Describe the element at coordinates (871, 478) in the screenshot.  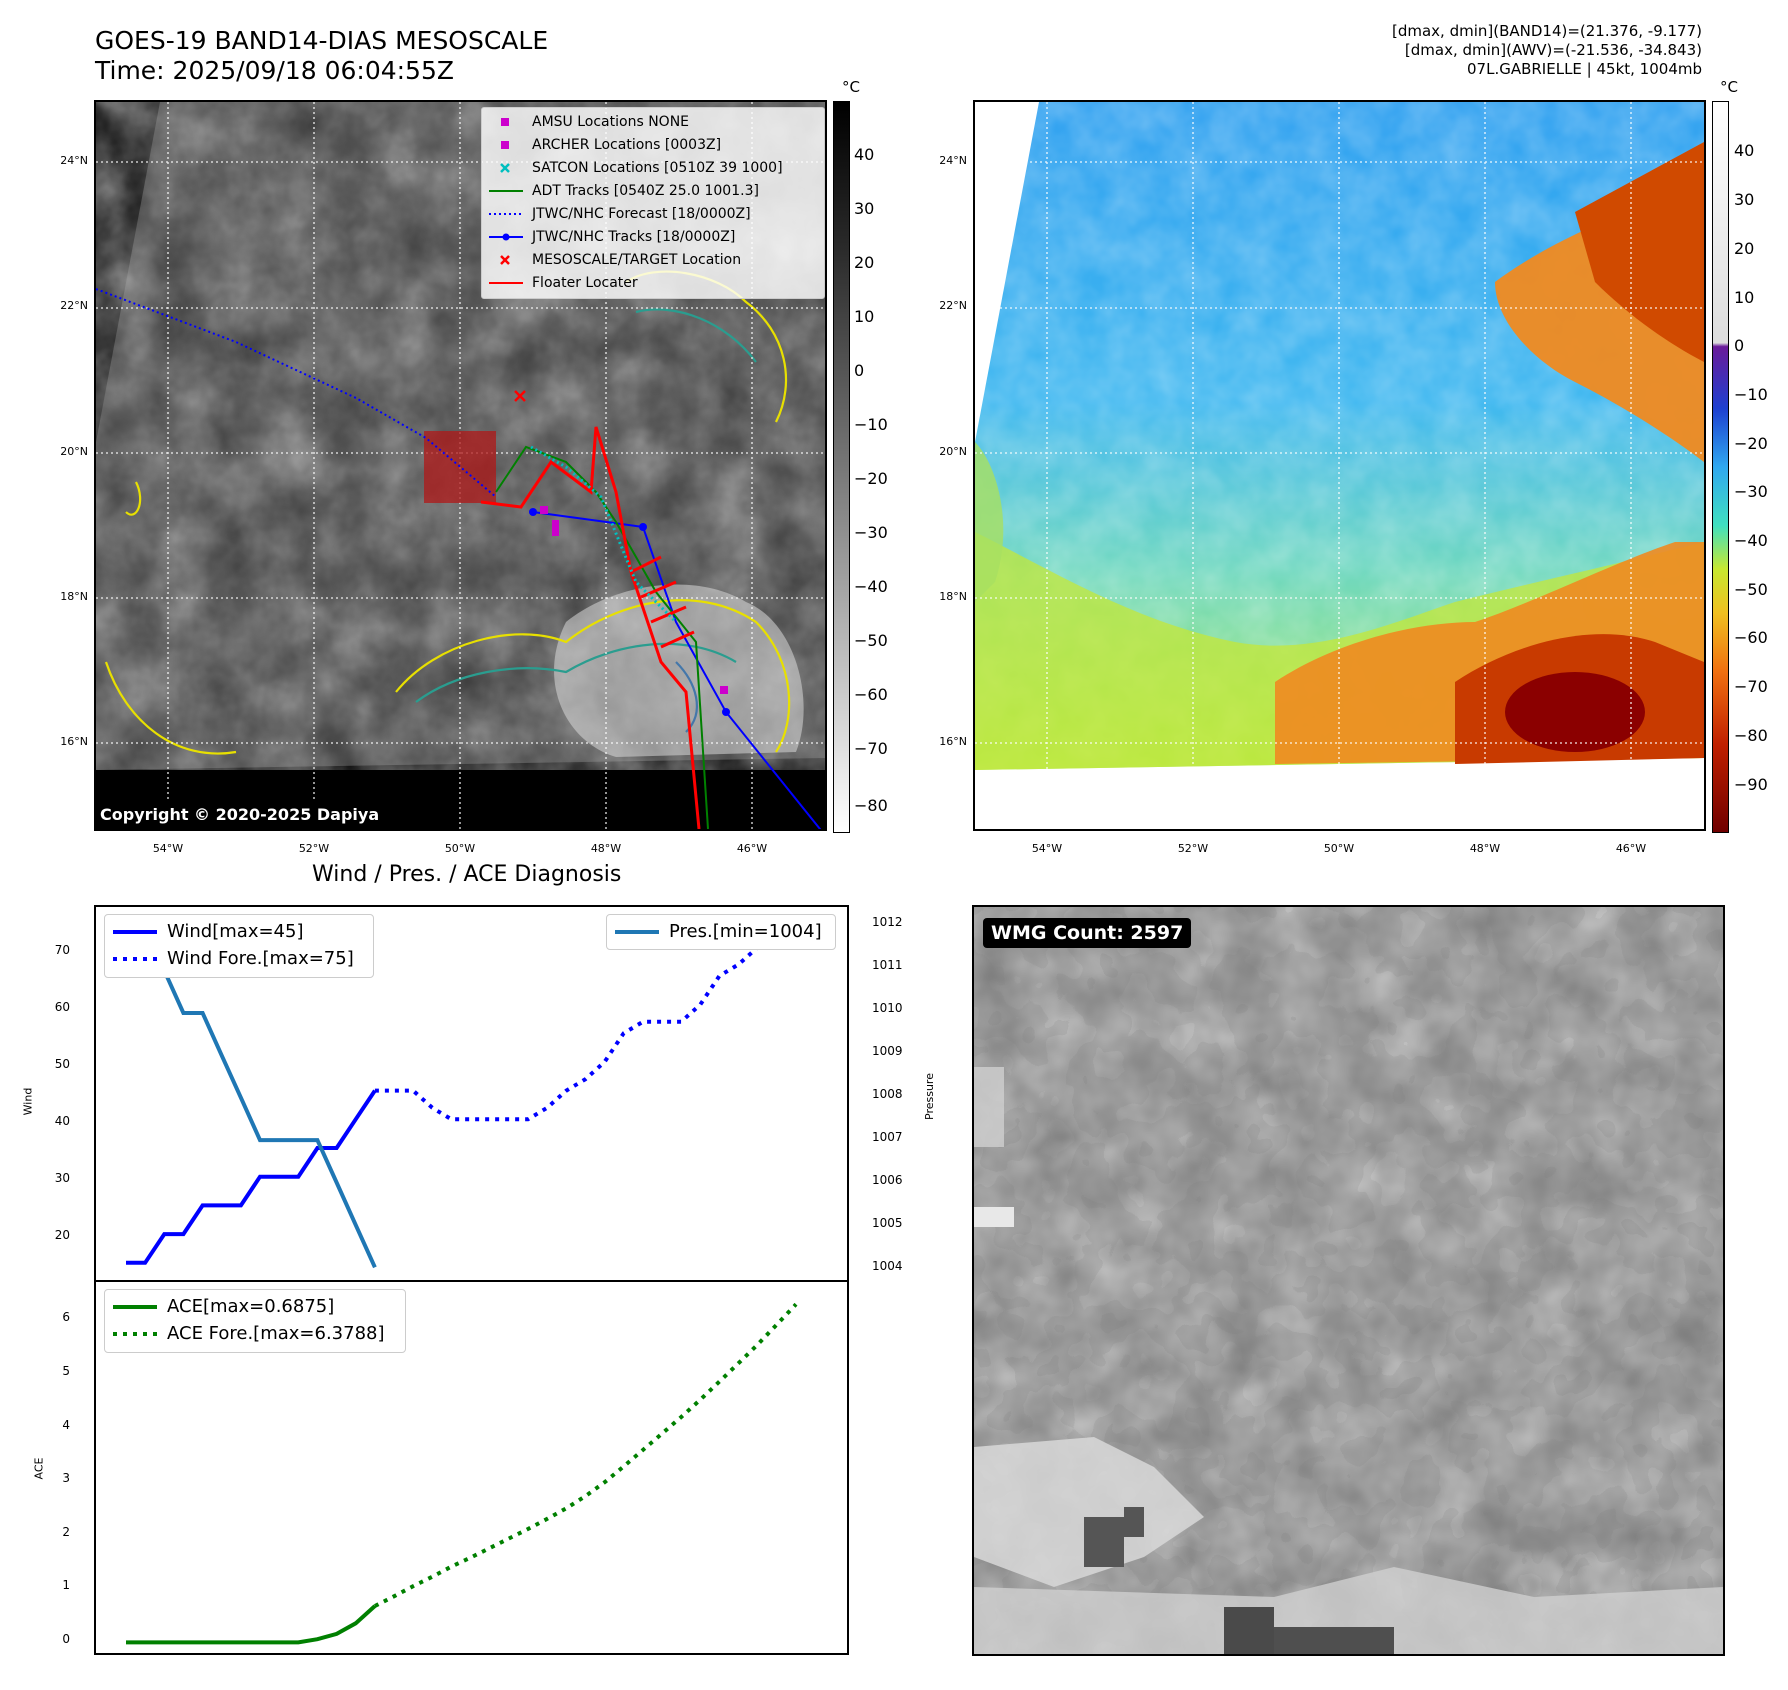
I see `ir-cb-tick: −20` at that location.